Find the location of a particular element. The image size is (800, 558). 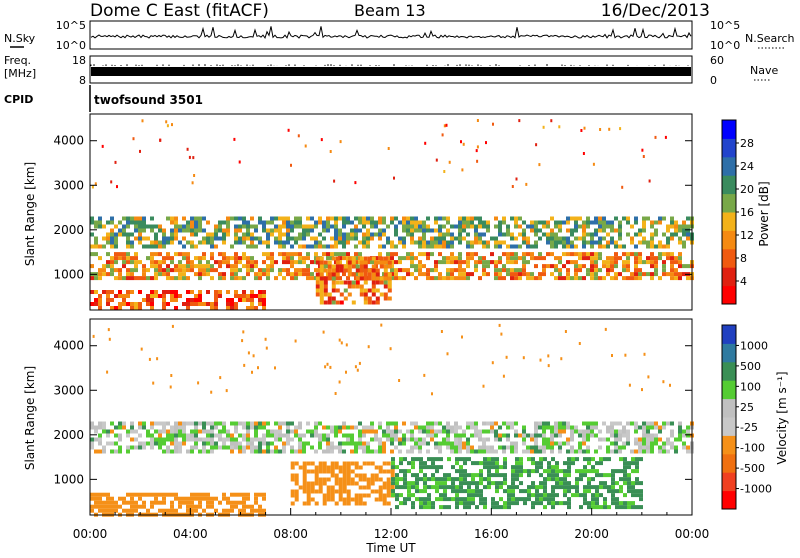

velocity-colorbar-tick-label: -1000 is located at coordinates (756, 489).